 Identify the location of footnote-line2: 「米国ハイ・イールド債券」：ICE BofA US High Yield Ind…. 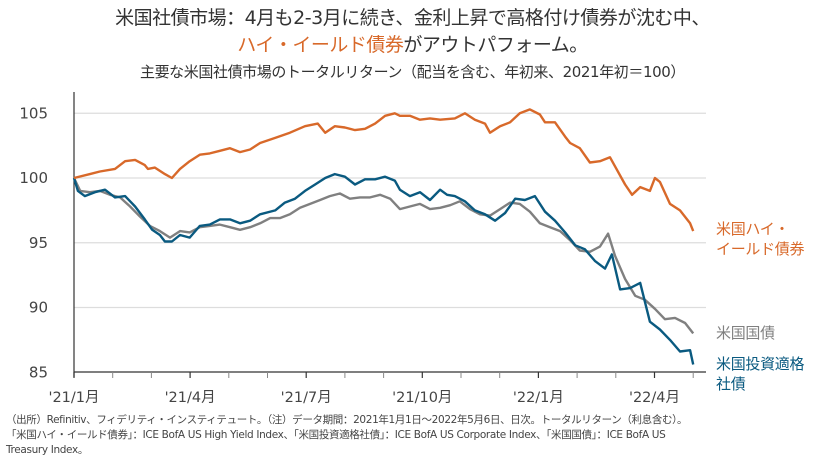
(336, 435).